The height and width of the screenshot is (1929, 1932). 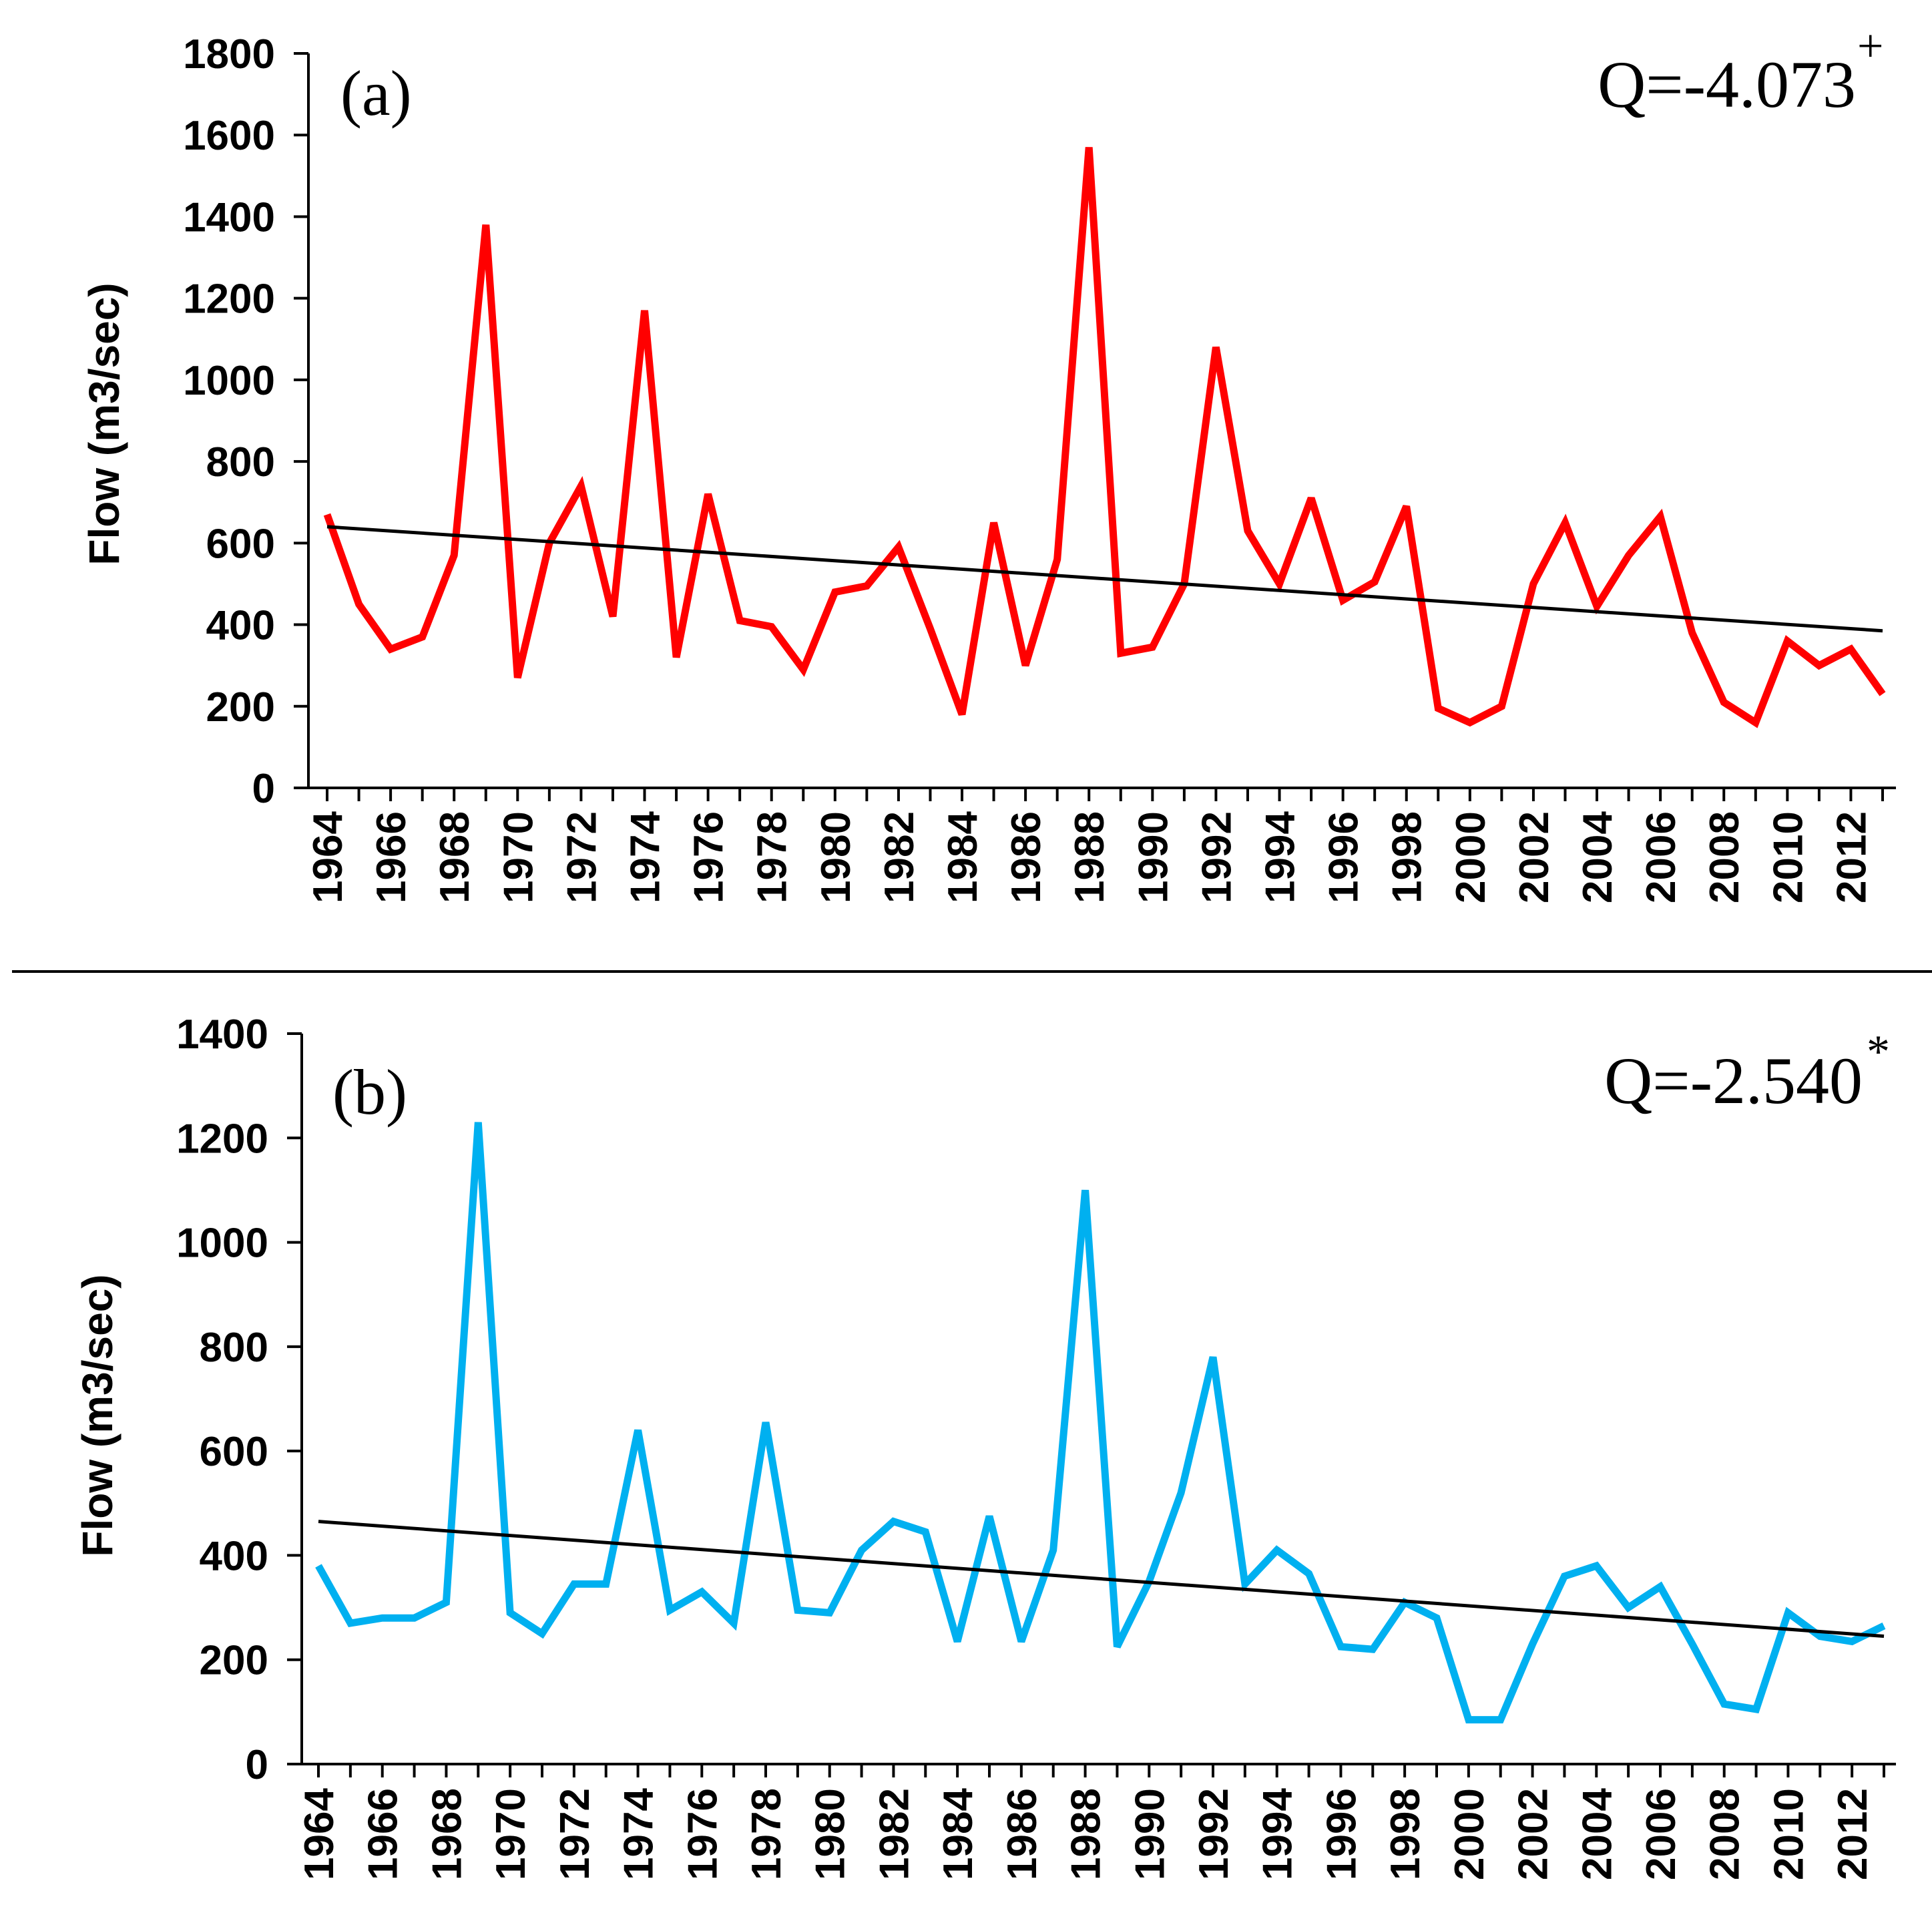 What do you see at coordinates (1661, 1834) in the screenshot?
I see `panel-b-x-tick-label: 2006` at bounding box center [1661, 1834].